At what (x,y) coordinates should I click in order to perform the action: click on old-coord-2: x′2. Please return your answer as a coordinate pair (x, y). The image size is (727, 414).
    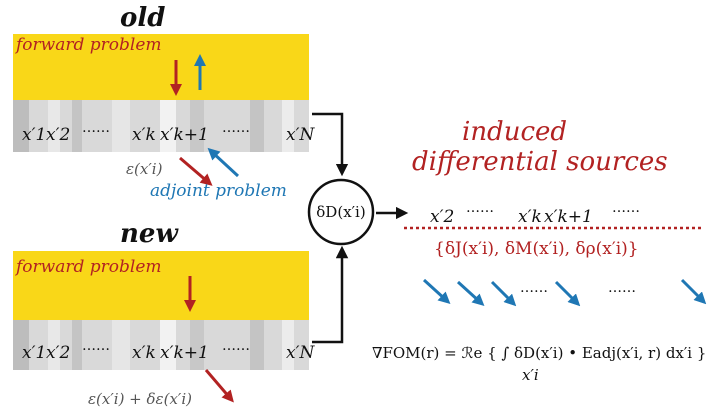
    Looking at the image, I should click on (58, 135).